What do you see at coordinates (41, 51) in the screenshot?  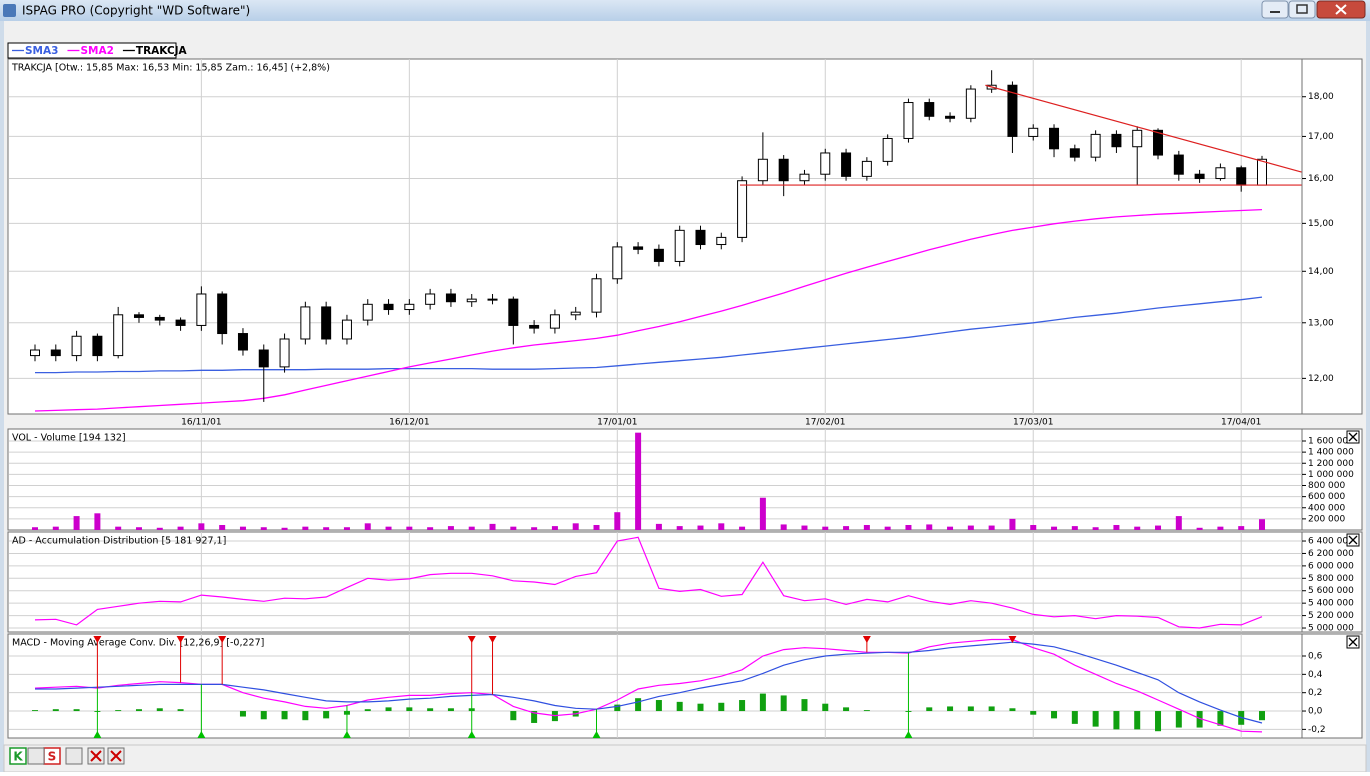 I see `legend-label: SMA3` at bounding box center [41, 51].